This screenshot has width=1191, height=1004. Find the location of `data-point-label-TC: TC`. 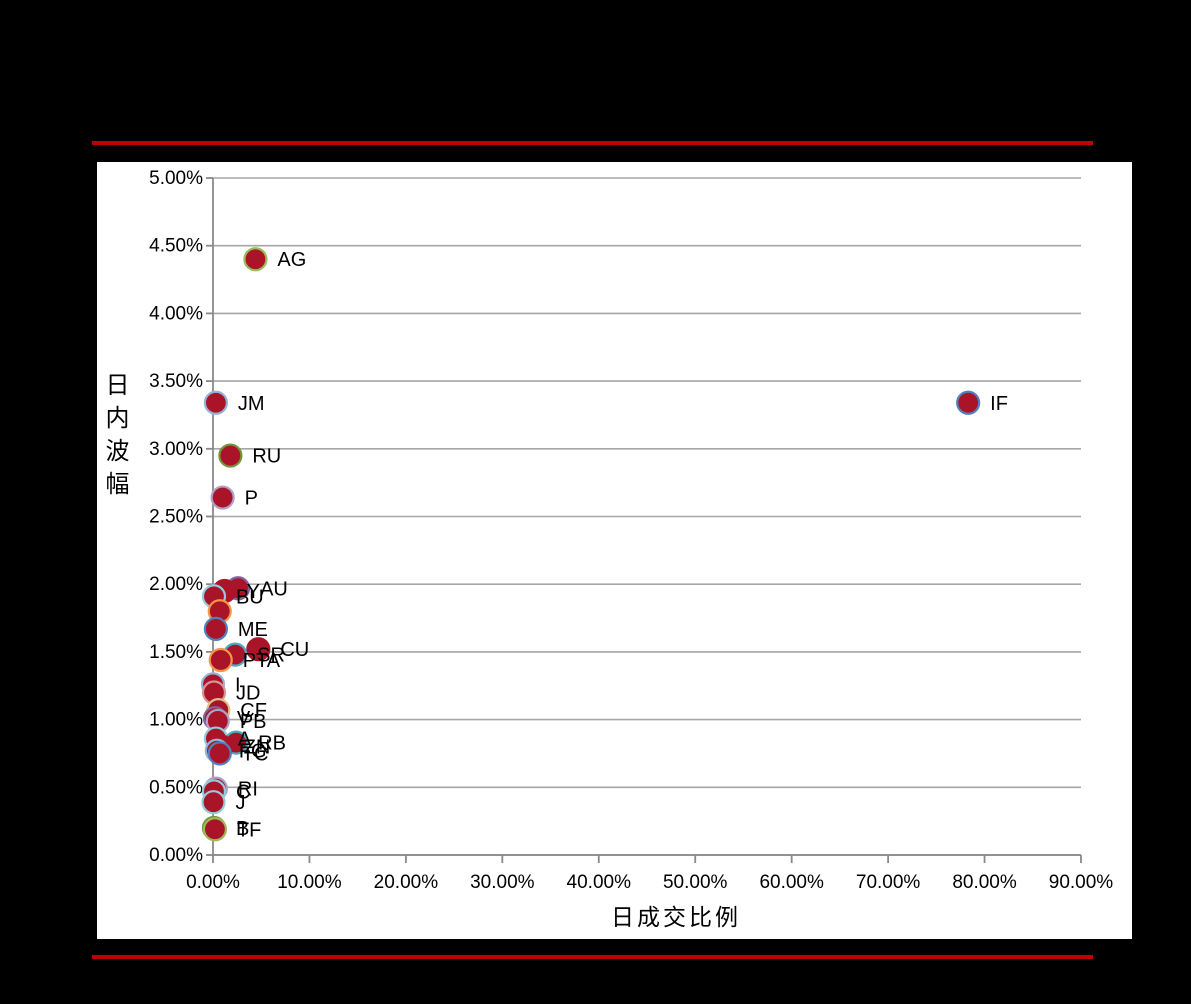

data-point-label-TC: TC is located at coordinates (255, 754).